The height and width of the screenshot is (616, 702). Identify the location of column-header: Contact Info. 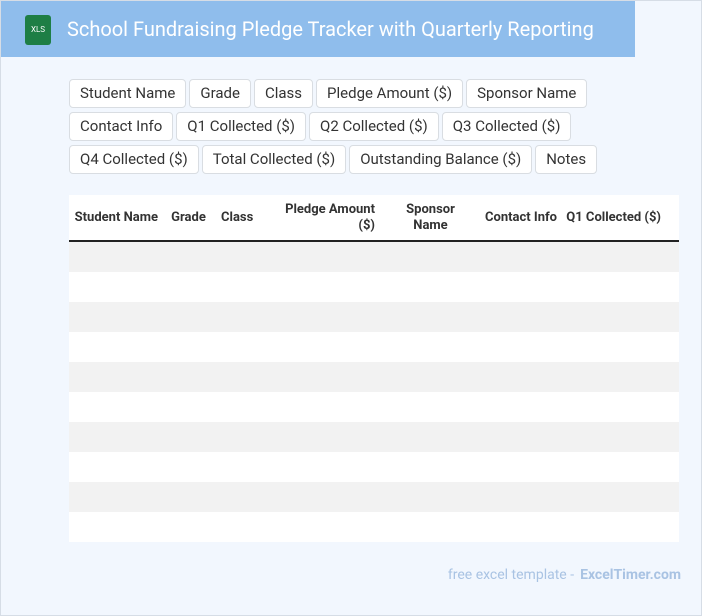
(521, 217).